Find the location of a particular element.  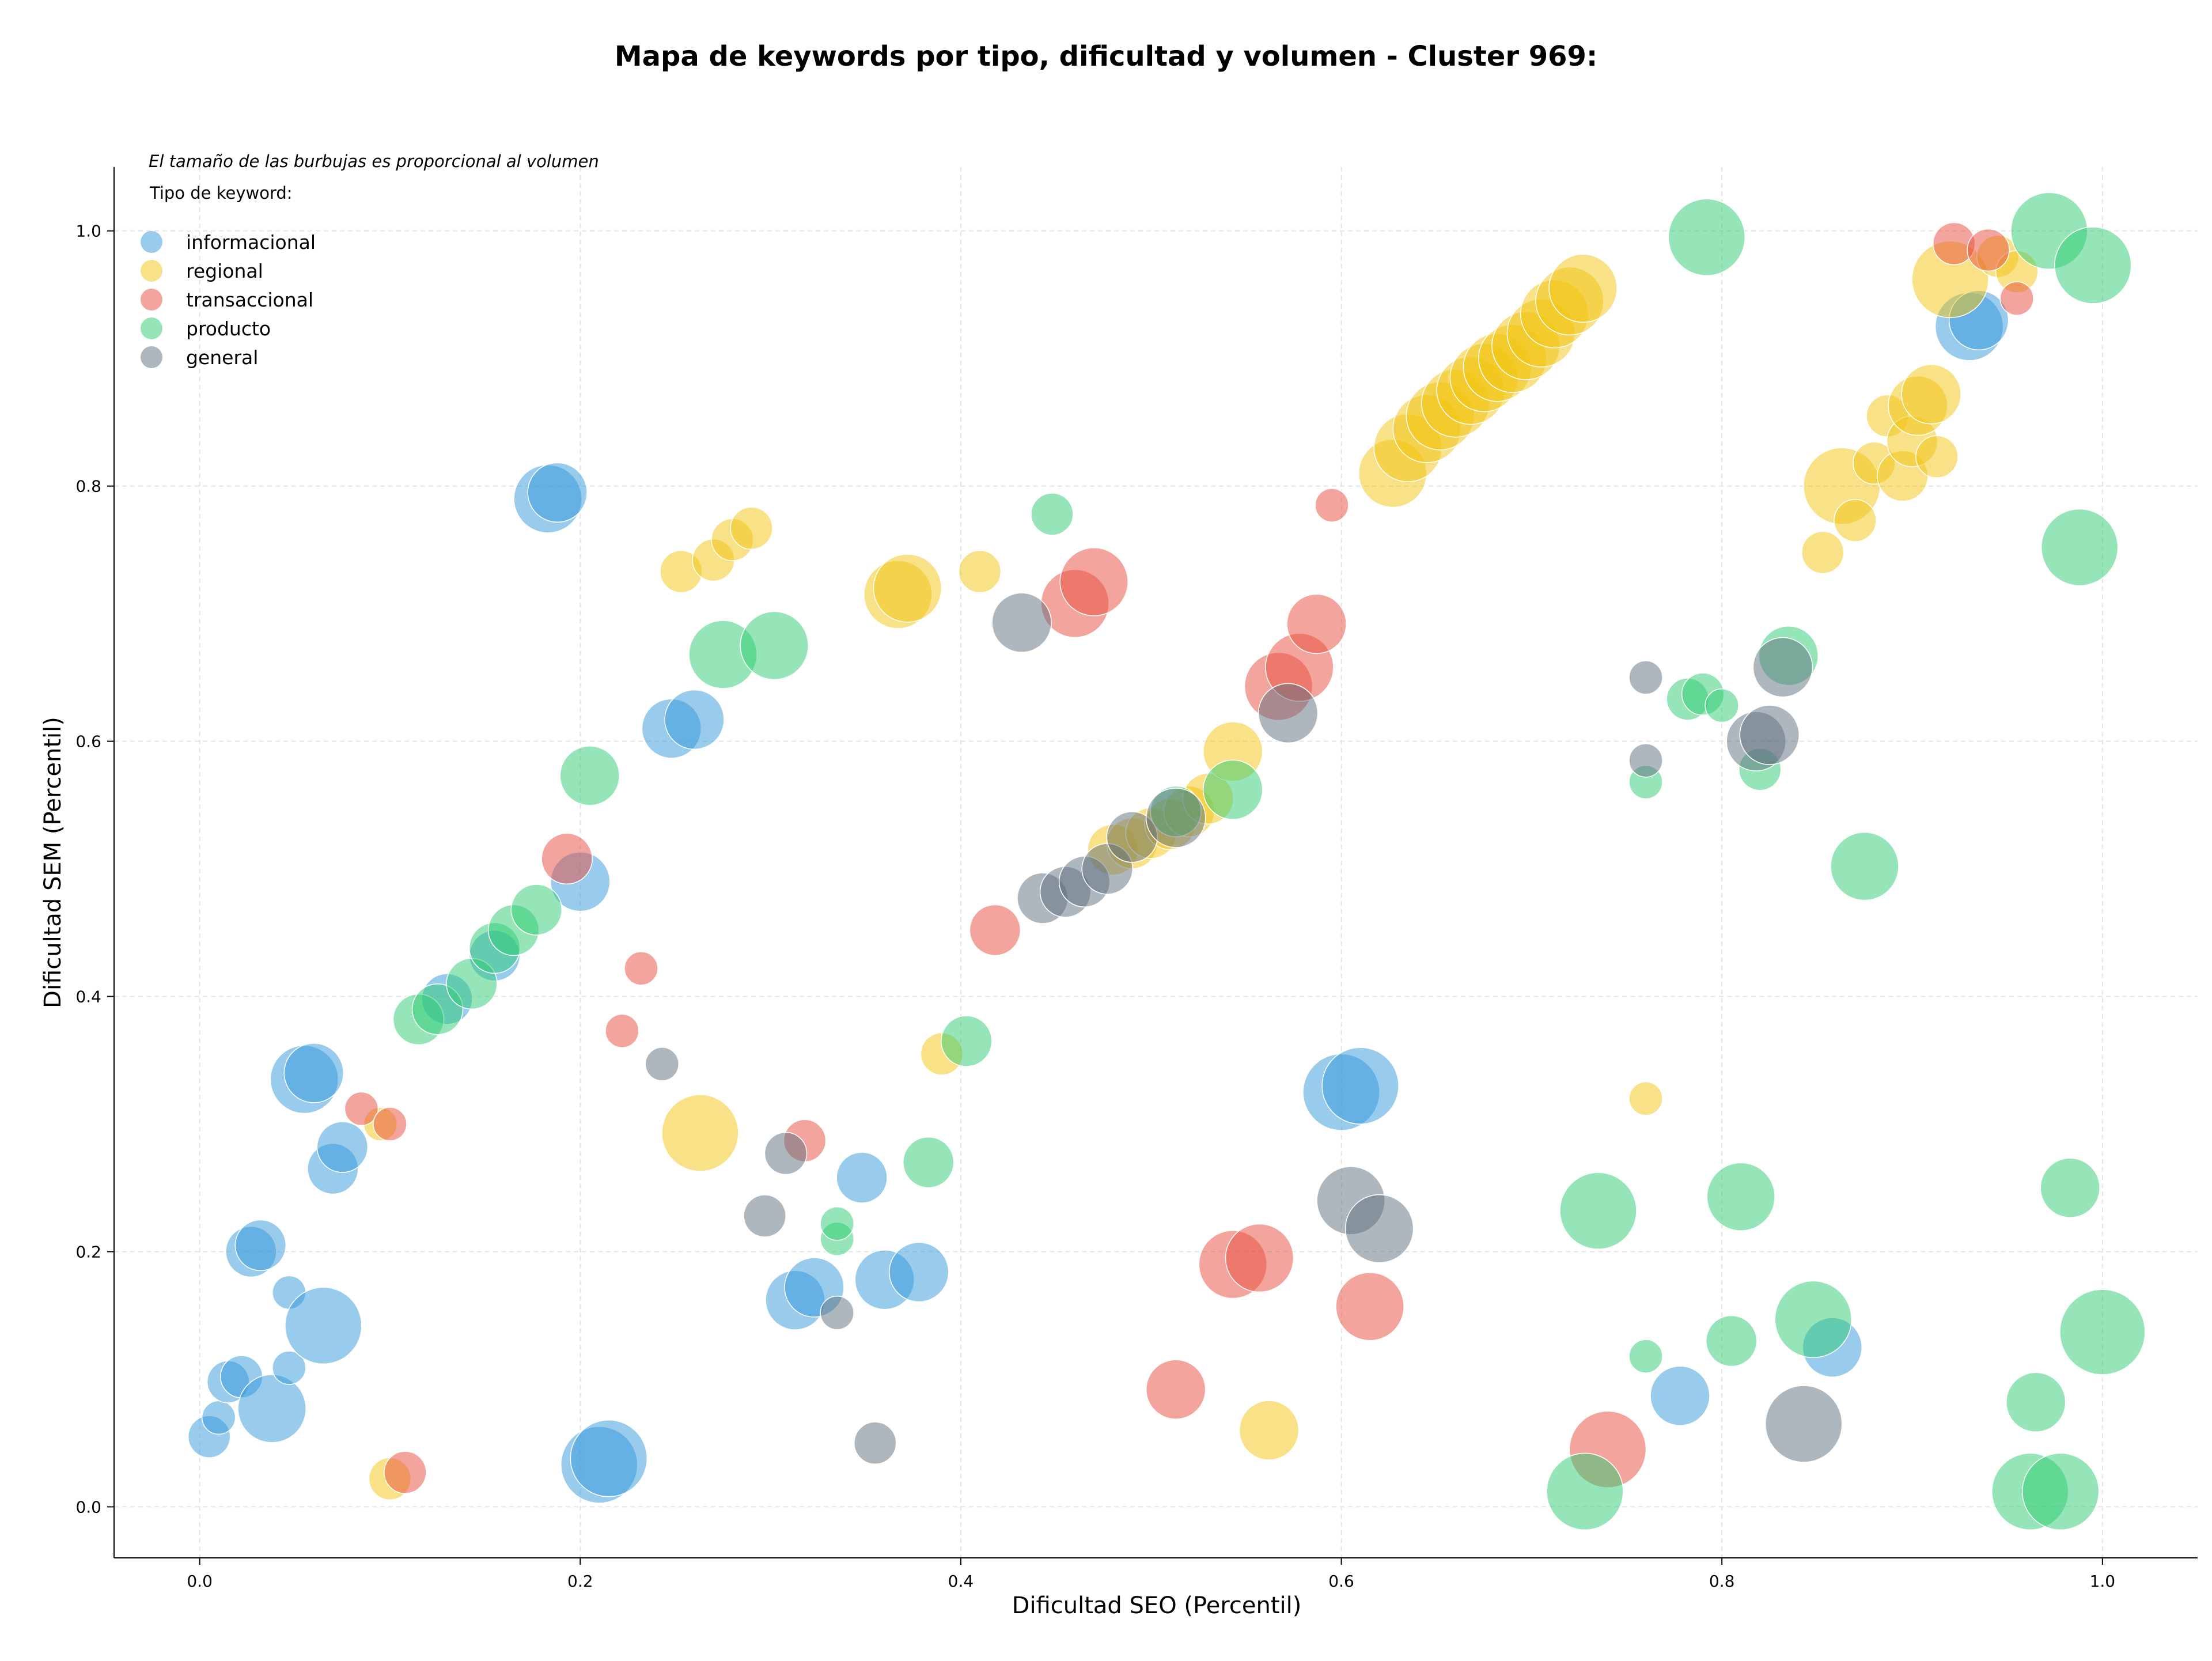

y-ticks: 0.0 0.2 0.4 0.6 0.8 1.0 is located at coordinates (94, 869).